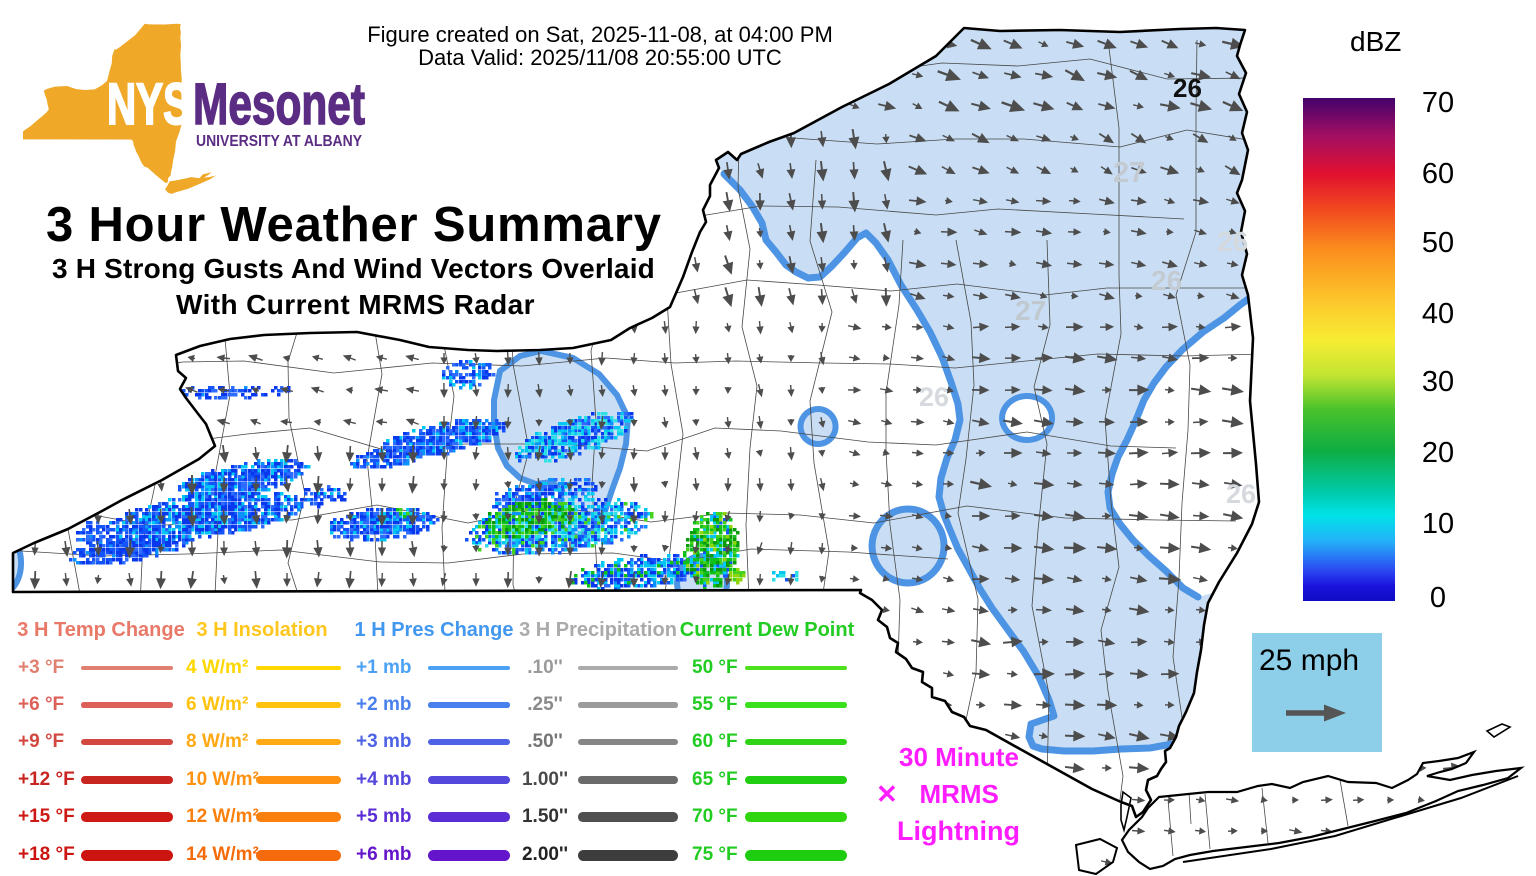 This screenshot has width=1536, height=876. I want to click on svg-text: NYS, so click(148, 104).